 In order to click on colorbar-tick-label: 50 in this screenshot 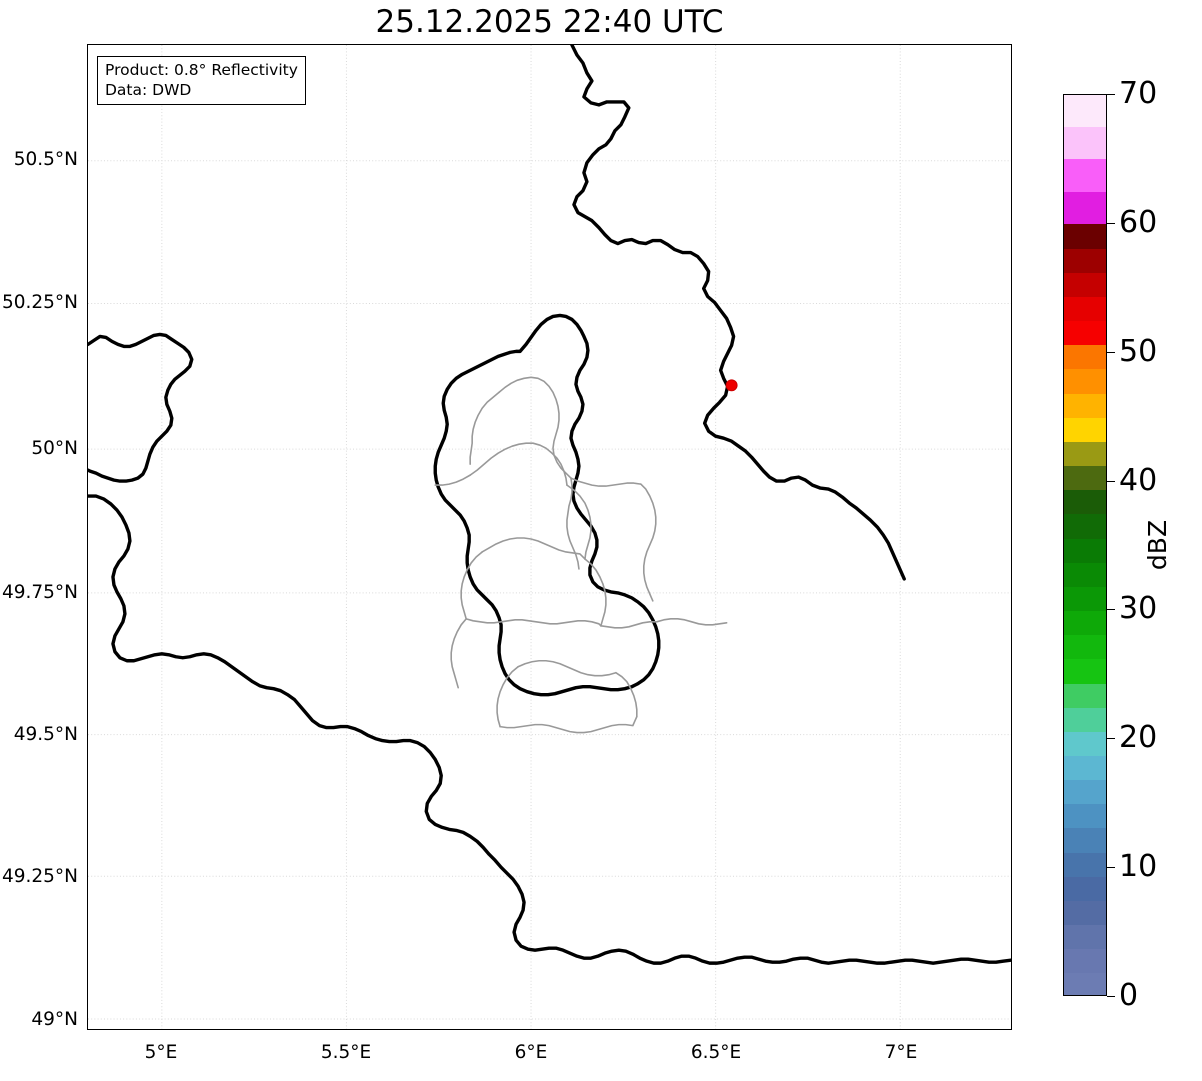, I will do `click(1138, 351)`.